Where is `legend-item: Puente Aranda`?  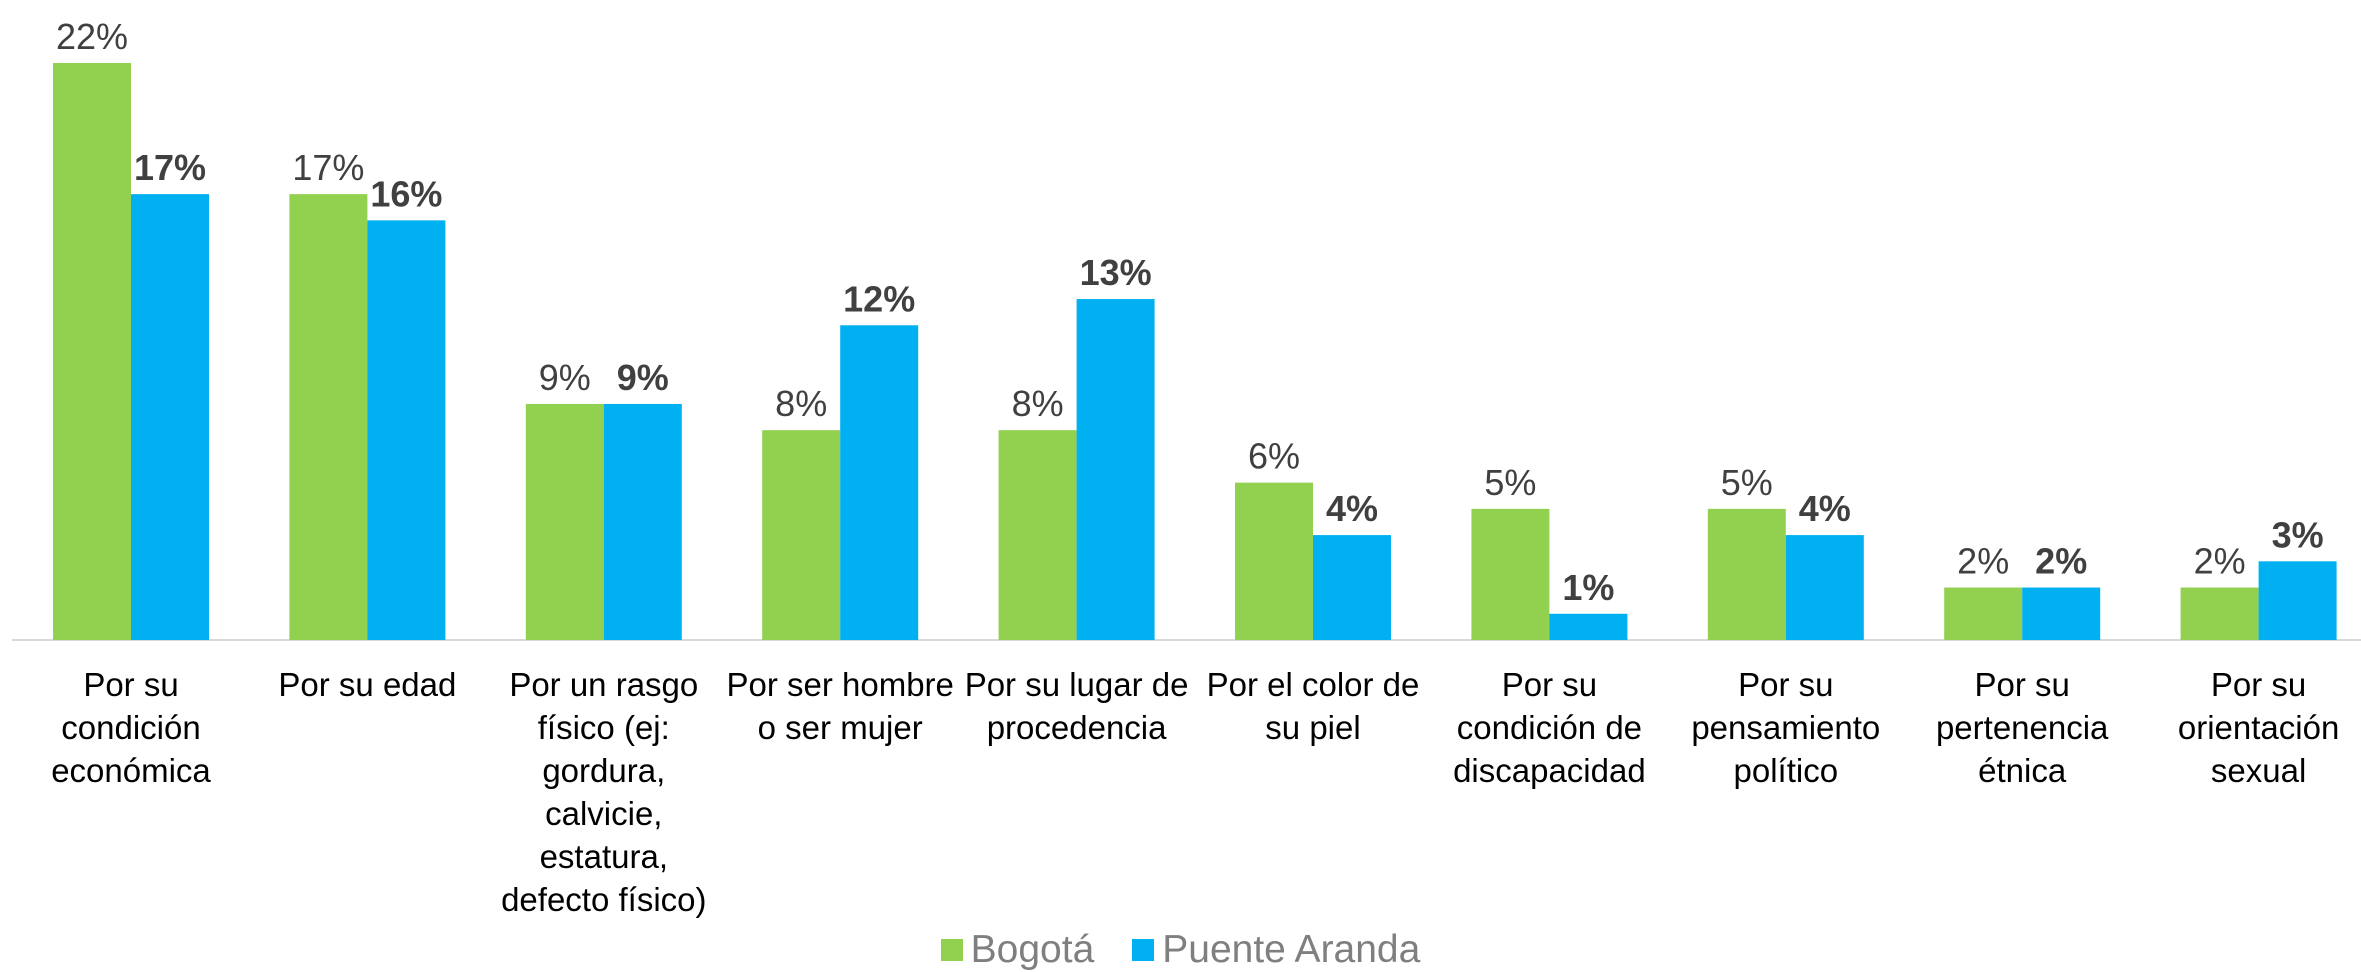 legend-item: Puente Aranda is located at coordinates (1276, 950).